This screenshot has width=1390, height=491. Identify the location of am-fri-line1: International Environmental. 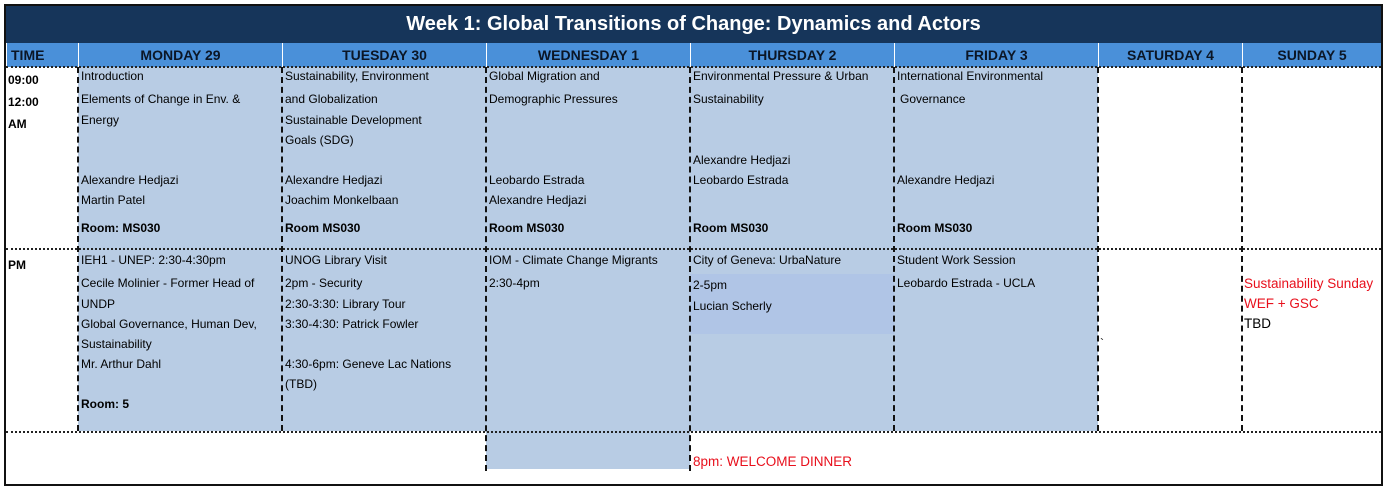
(970, 76).